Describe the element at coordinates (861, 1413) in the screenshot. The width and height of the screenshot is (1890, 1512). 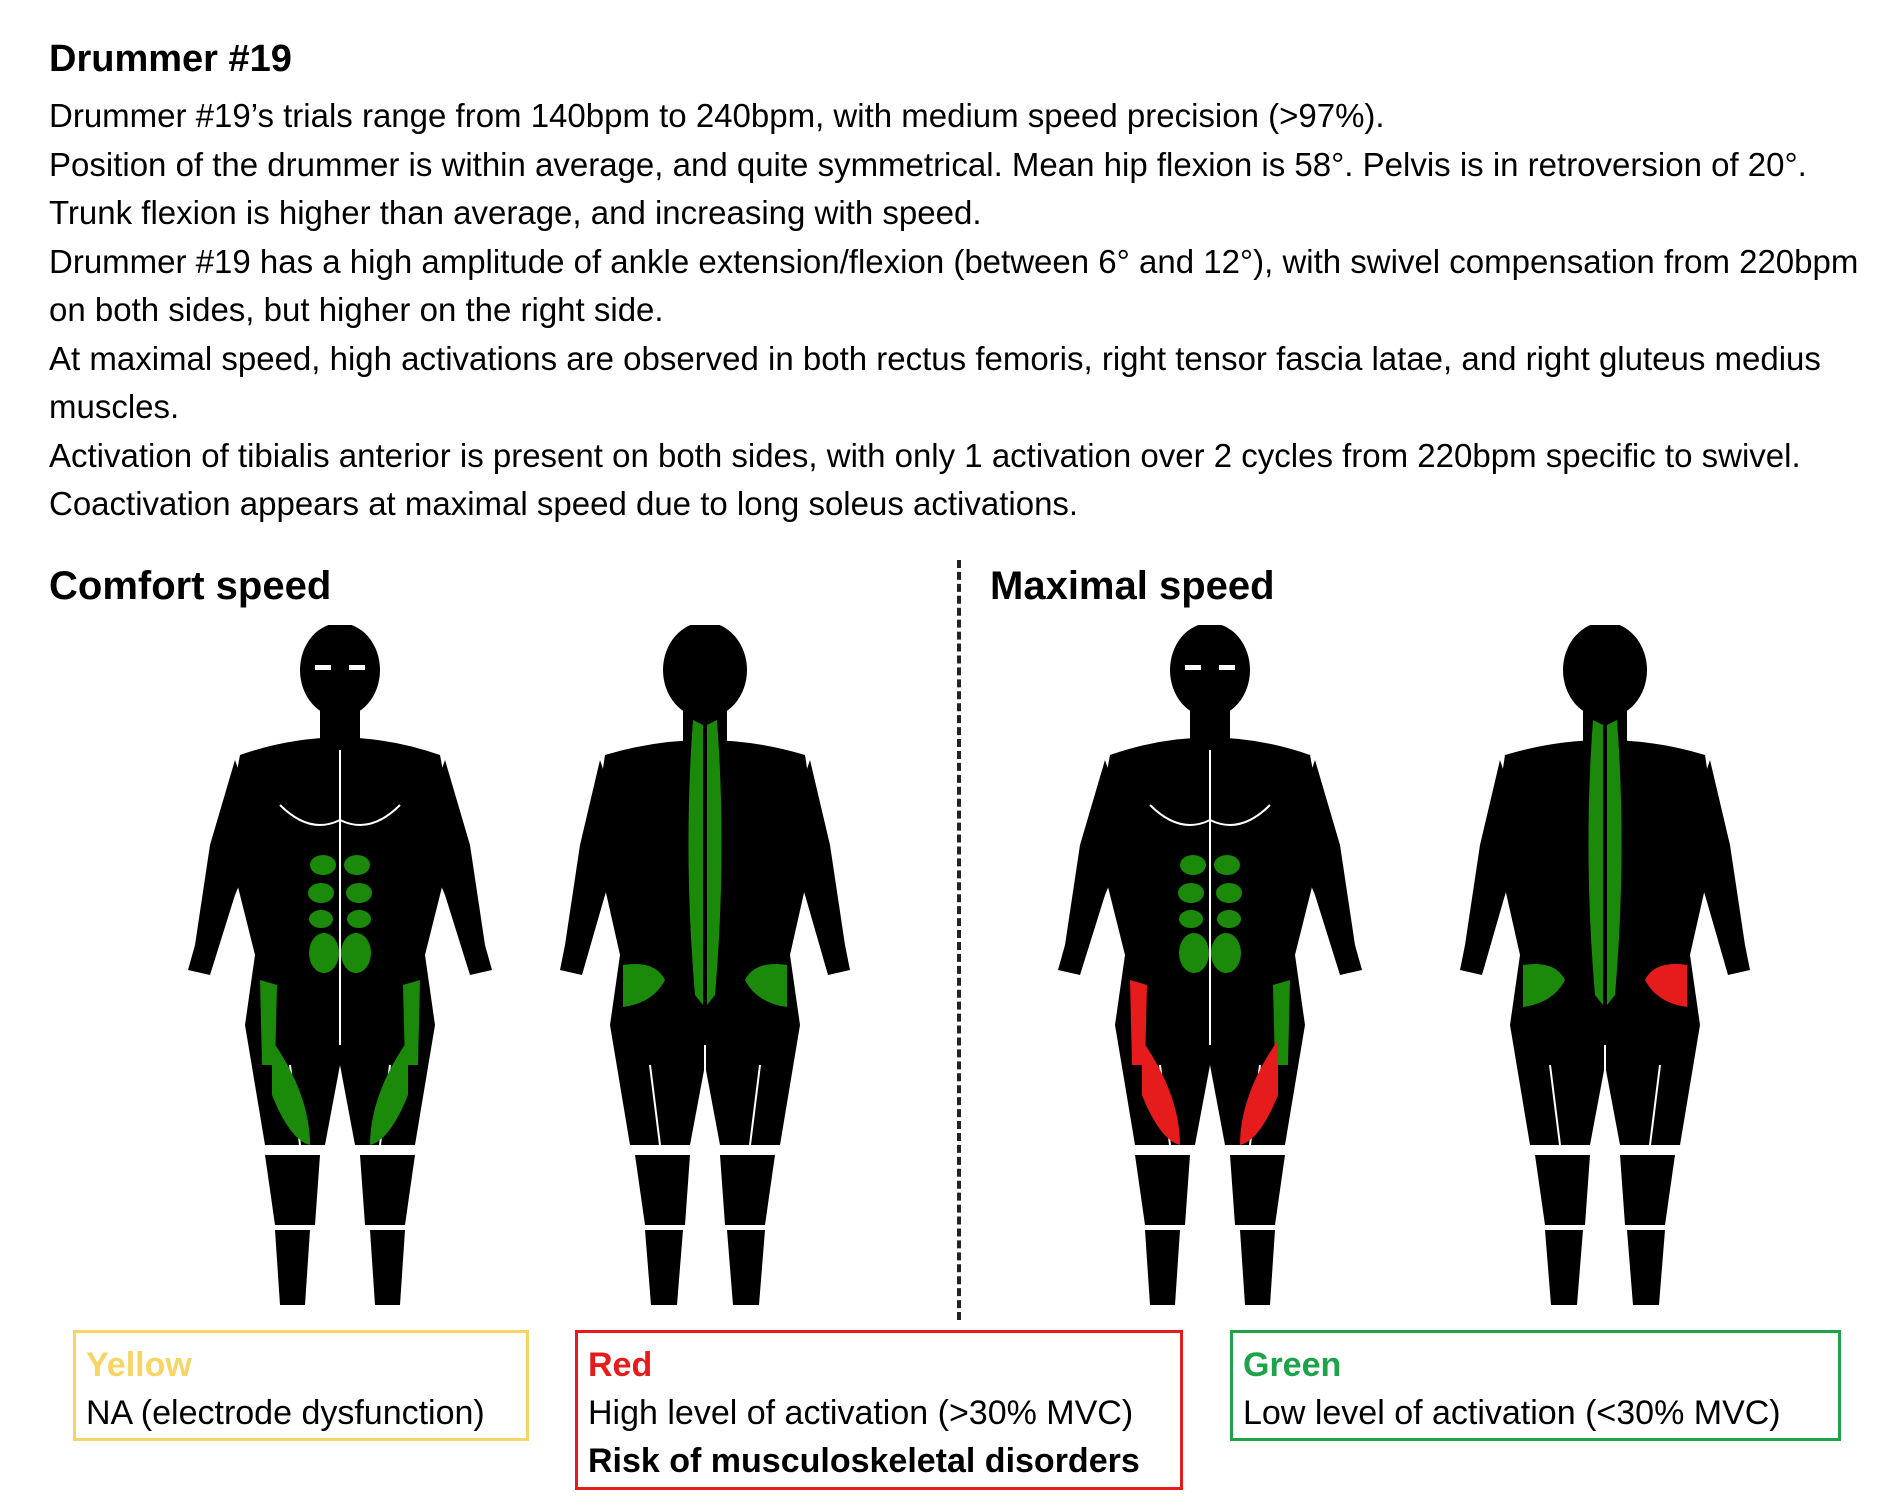
I see `legend-red-text: High level of activation (>30% MVC)` at that location.